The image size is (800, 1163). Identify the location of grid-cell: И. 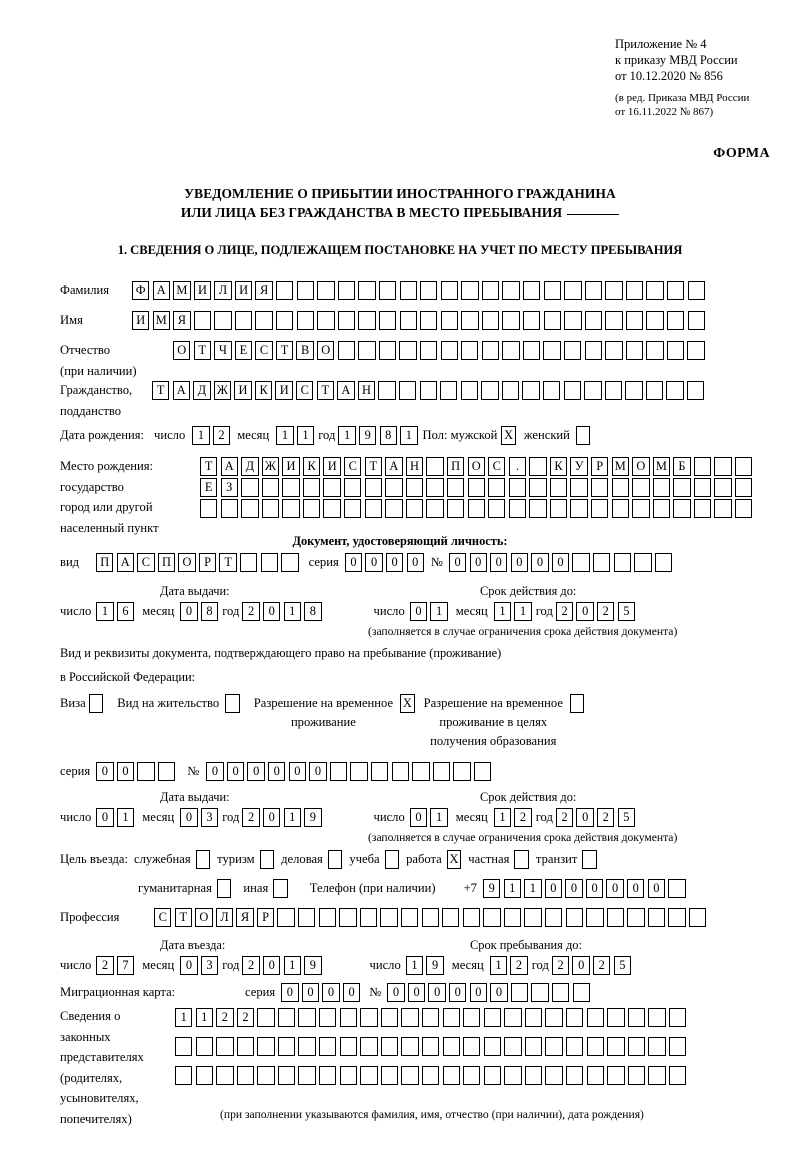
(243, 390).